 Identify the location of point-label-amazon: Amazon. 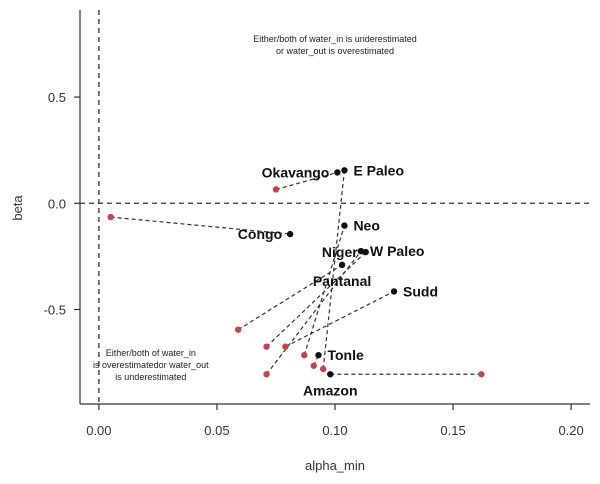
(330, 390).